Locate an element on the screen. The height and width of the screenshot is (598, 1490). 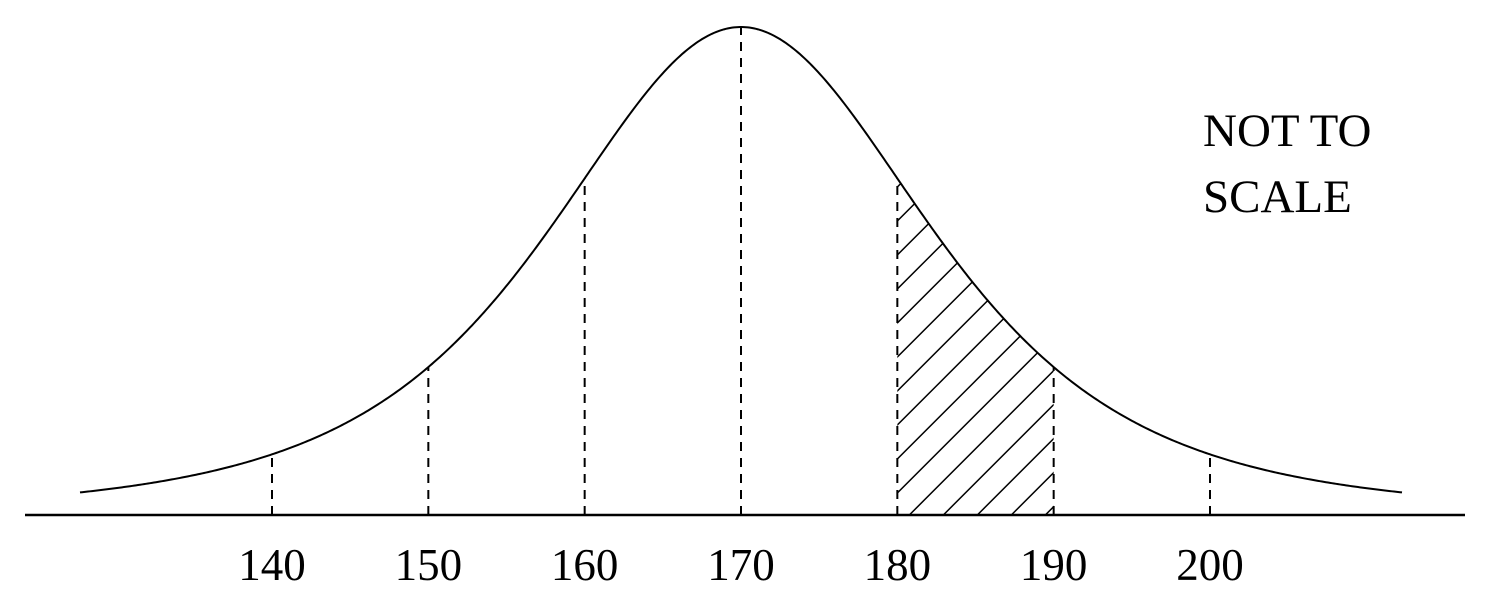
tick-label: 180 is located at coordinates (898, 565).